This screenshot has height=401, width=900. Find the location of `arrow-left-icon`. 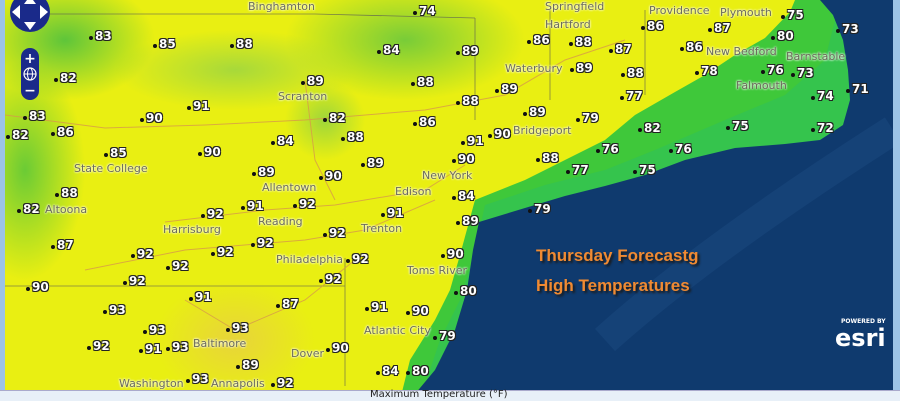

arrow-left-icon is located at coordinates (16, 12).